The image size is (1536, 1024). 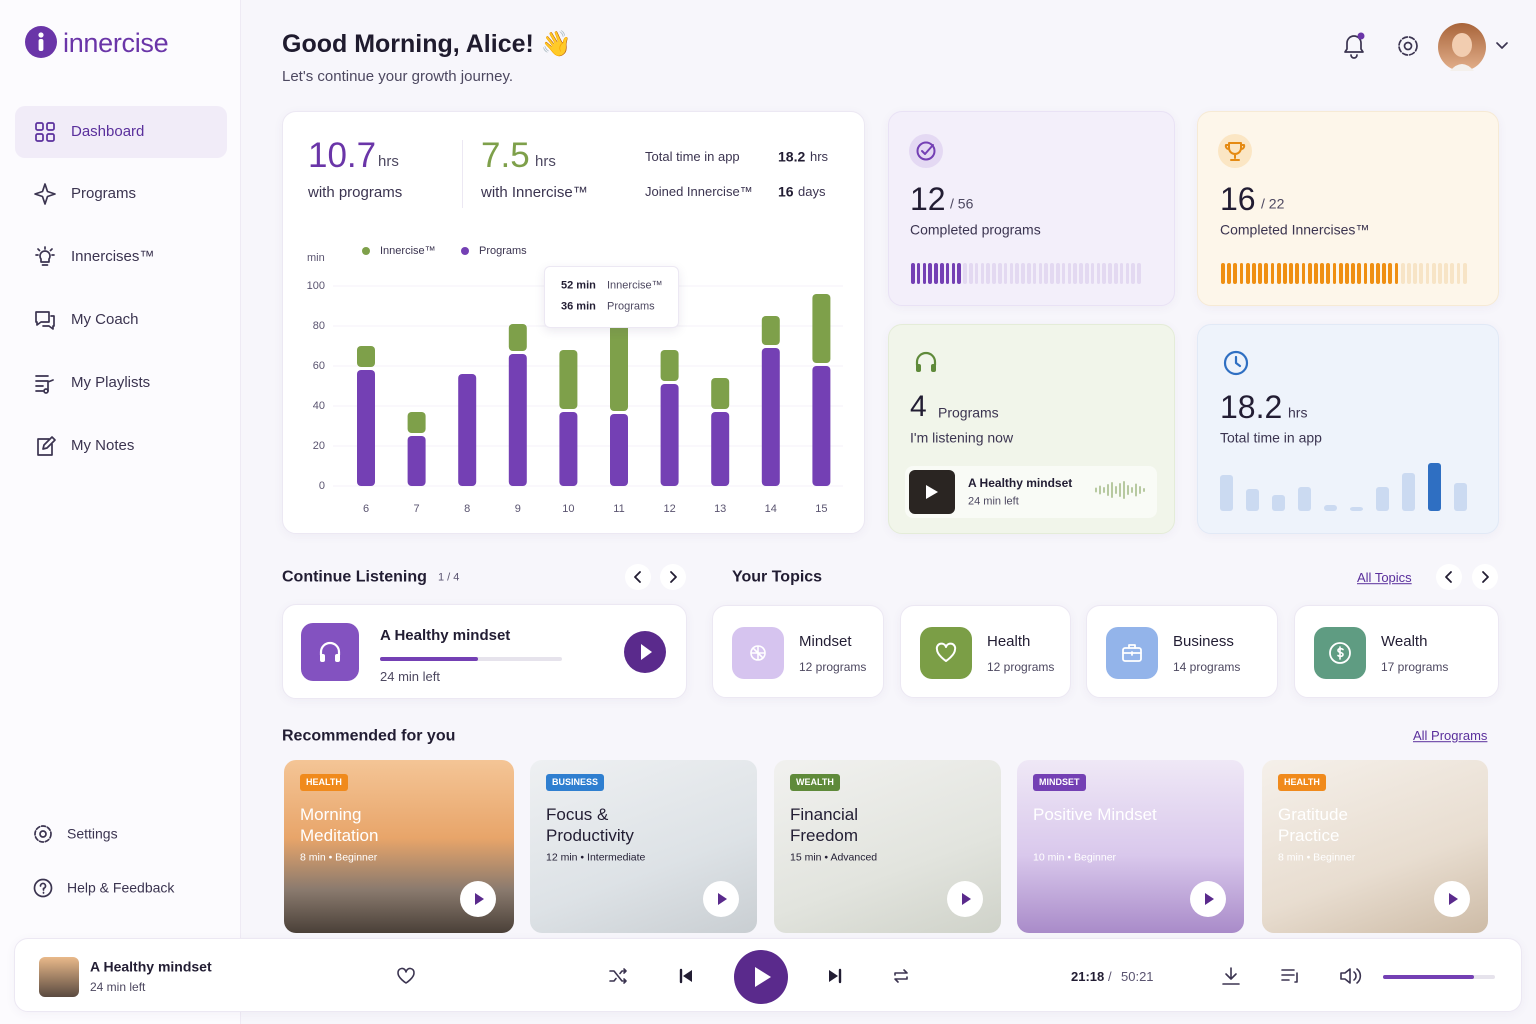 I want to click on program-card: HEALTH Morning Meditation 8 min • Beginner, so click(x=399, y=846).